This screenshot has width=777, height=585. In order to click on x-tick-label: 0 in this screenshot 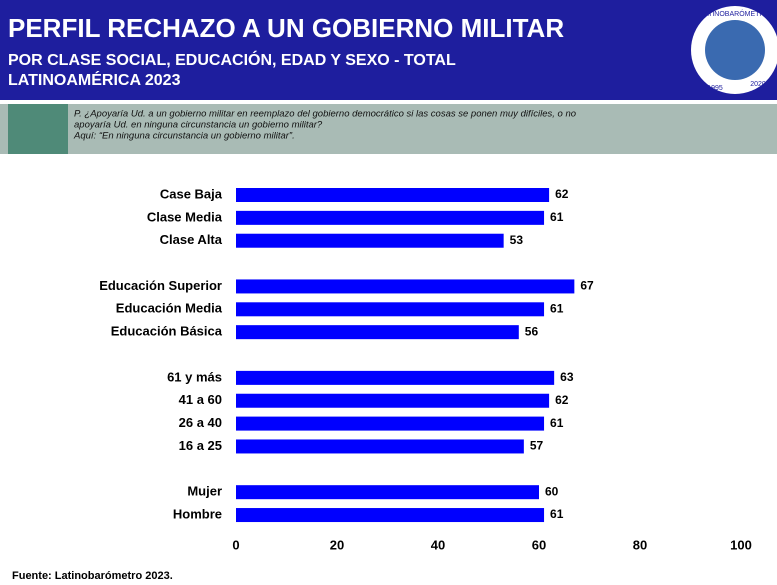, I will do `click(235, 544)`.